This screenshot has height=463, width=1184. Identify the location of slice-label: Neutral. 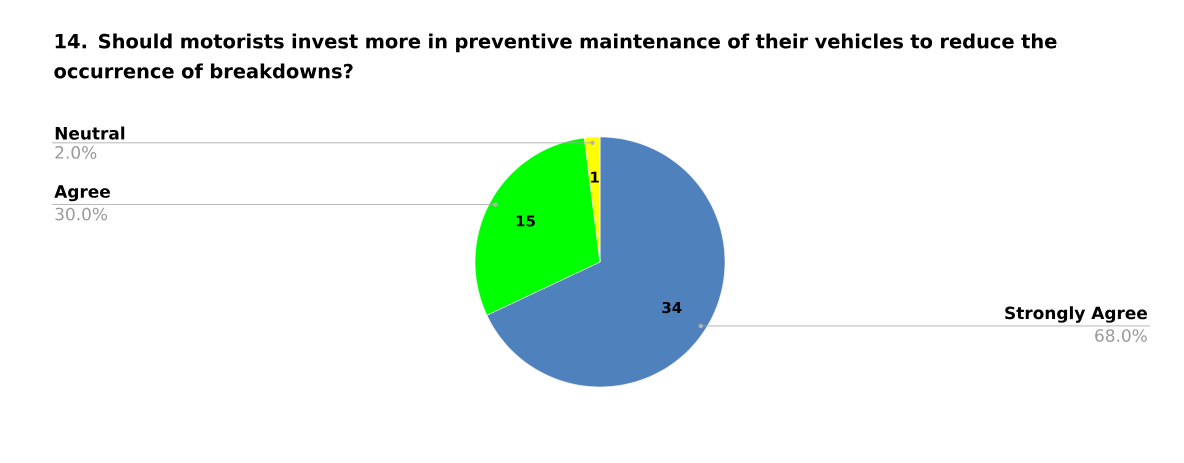
(90, 133).